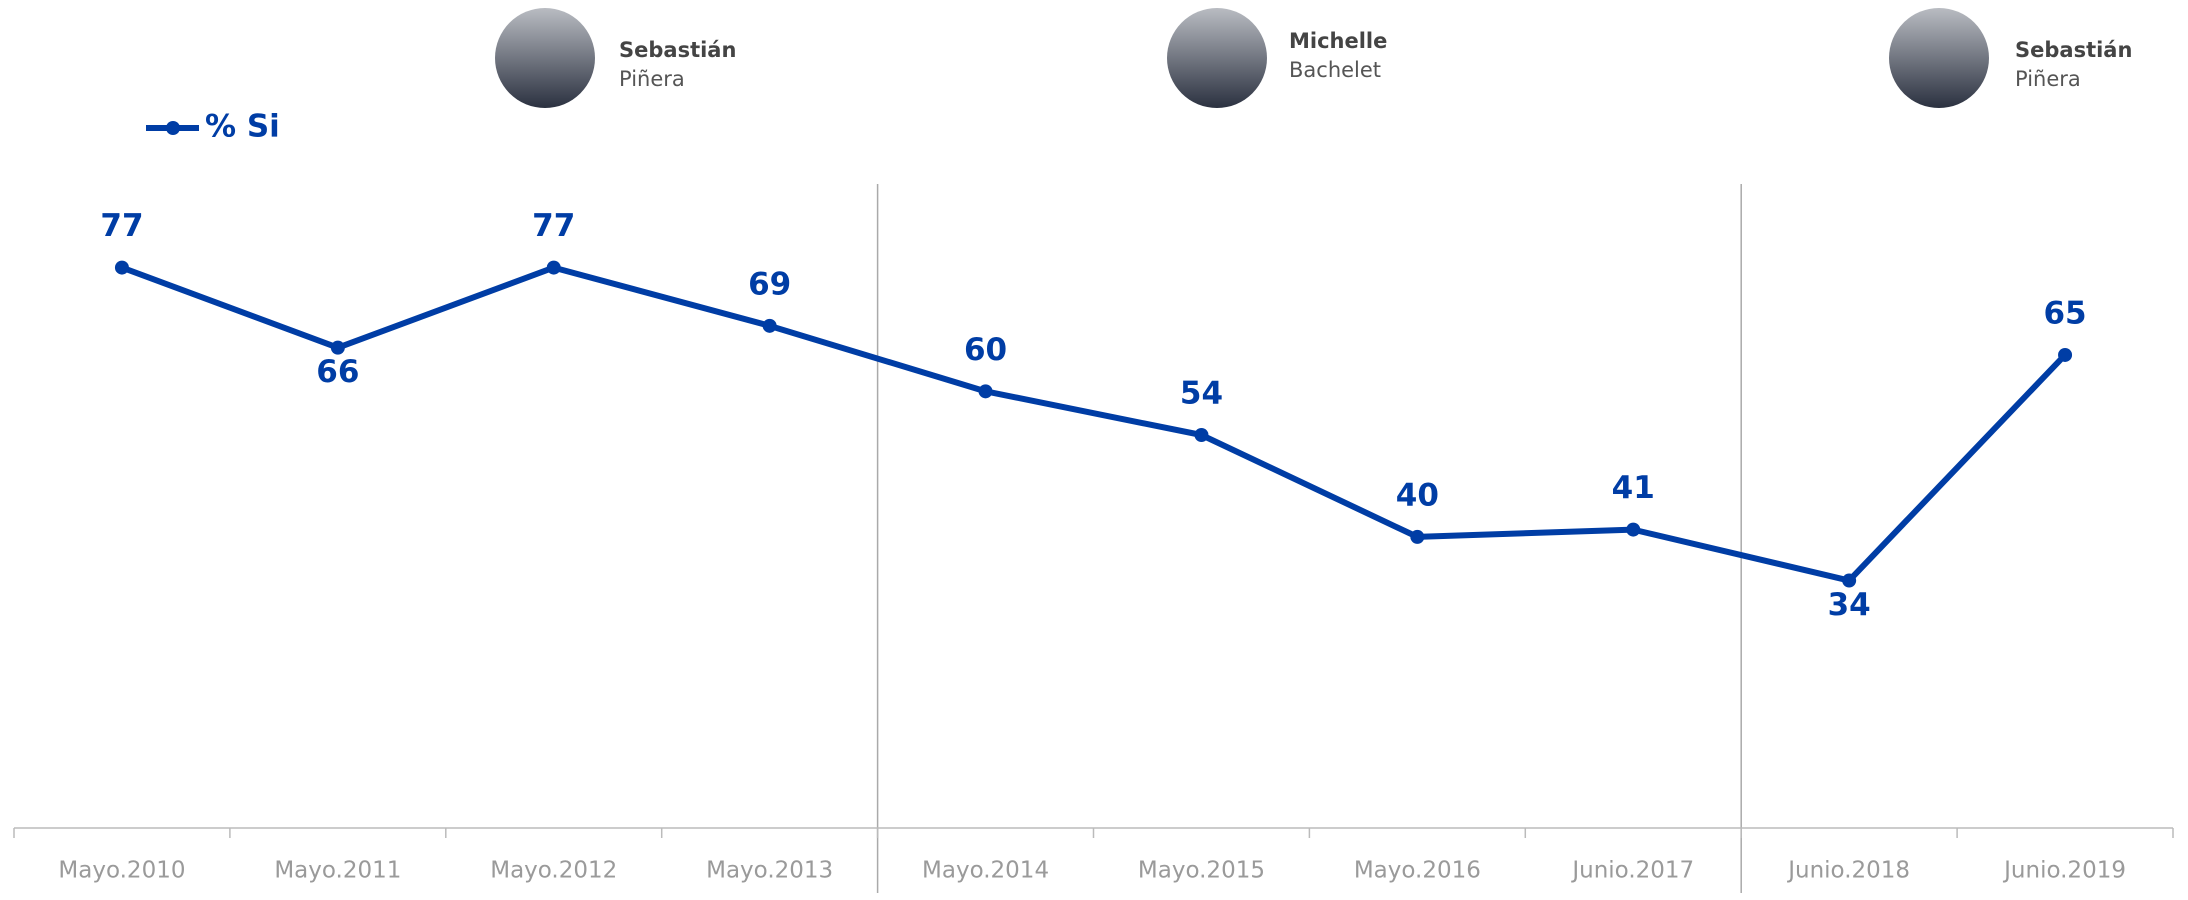 The image size is (2188, 900). What do you see at coordinates (1277, 58) in the screenshot?
I see `annotation: Michelle Bachelet` at bounding box center [1277, 58].